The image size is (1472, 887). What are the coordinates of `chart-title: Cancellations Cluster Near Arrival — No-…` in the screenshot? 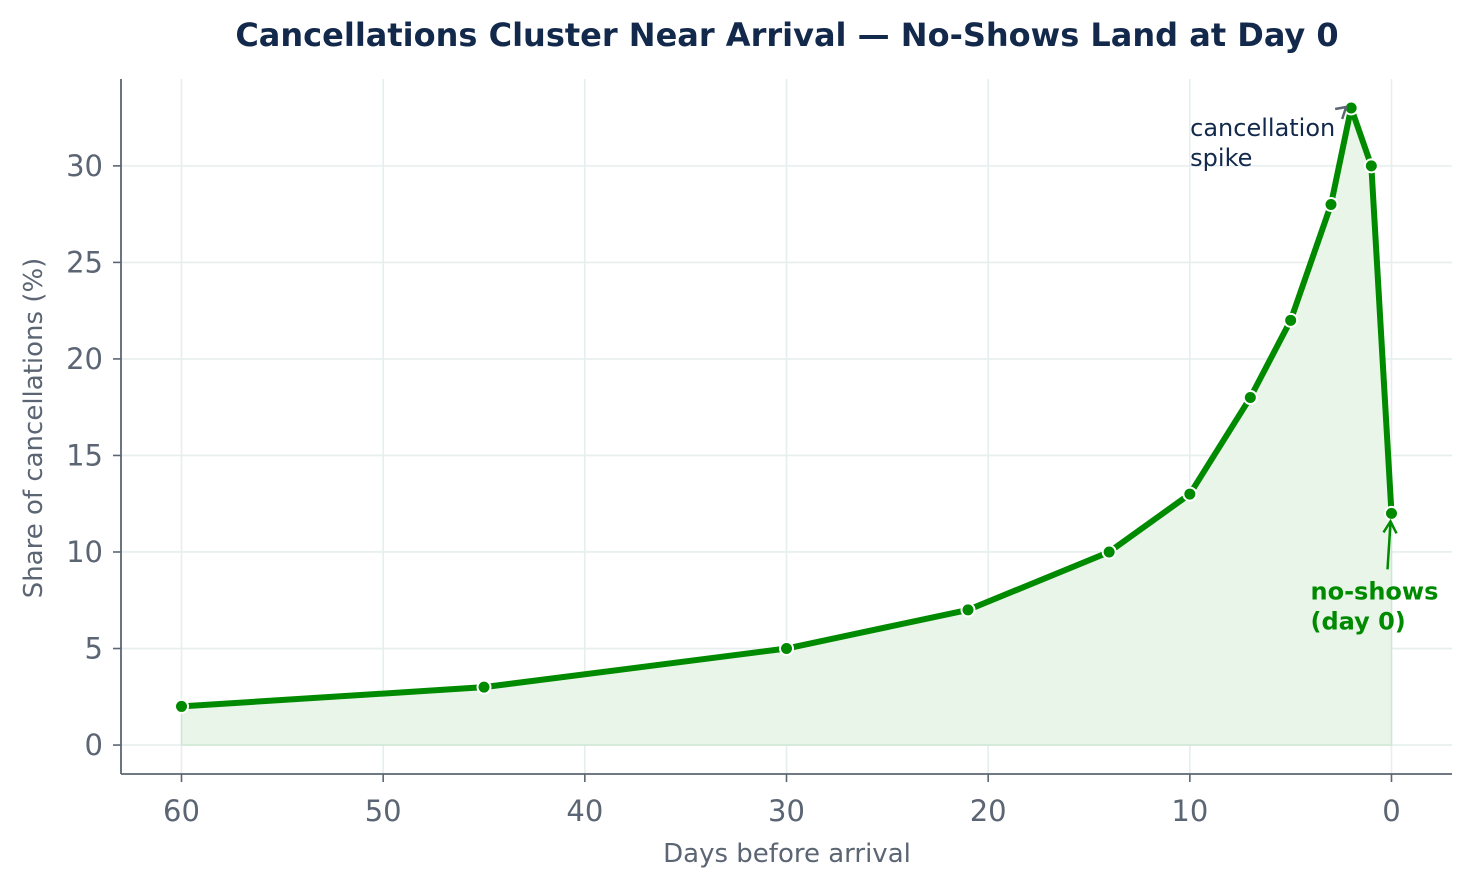 It's located at (786, 35).